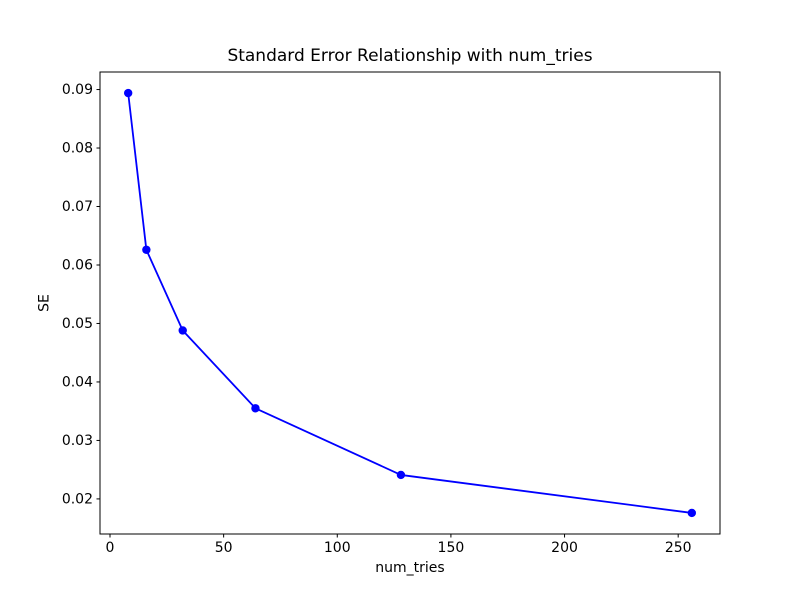 The image size is (800, 600). Describe the element at coordinates (564, 548) in the screenshot. I see `x-tick-label: 200` at that location.